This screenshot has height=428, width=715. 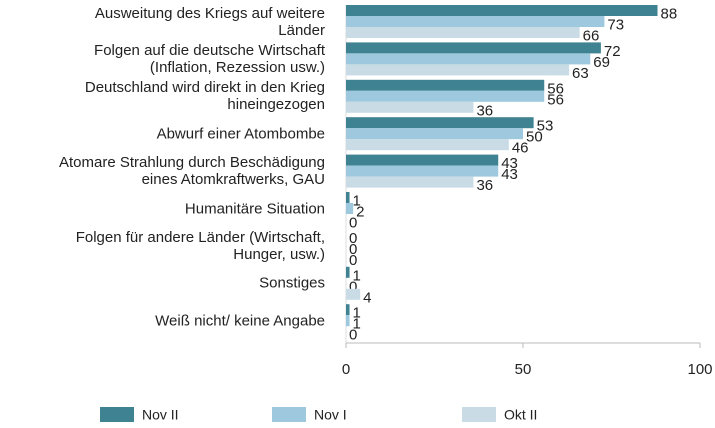 I want to click on category-label: Abwurf einer Atombombe, so click(x=240, y=134).